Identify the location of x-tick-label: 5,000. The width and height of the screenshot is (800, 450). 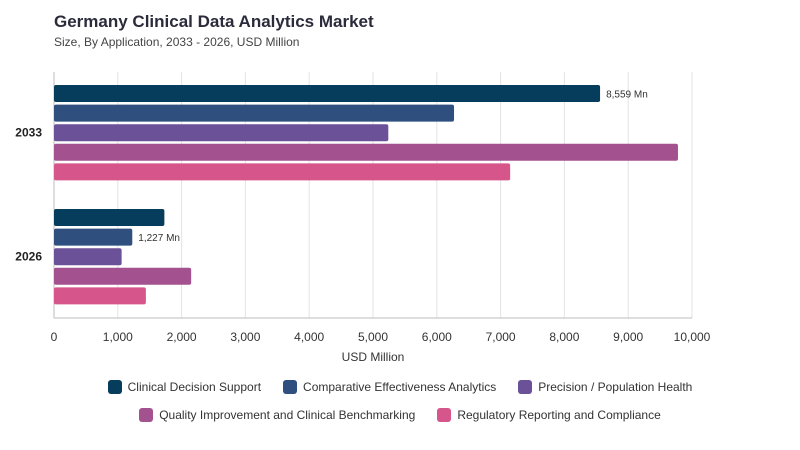
(373, 337).